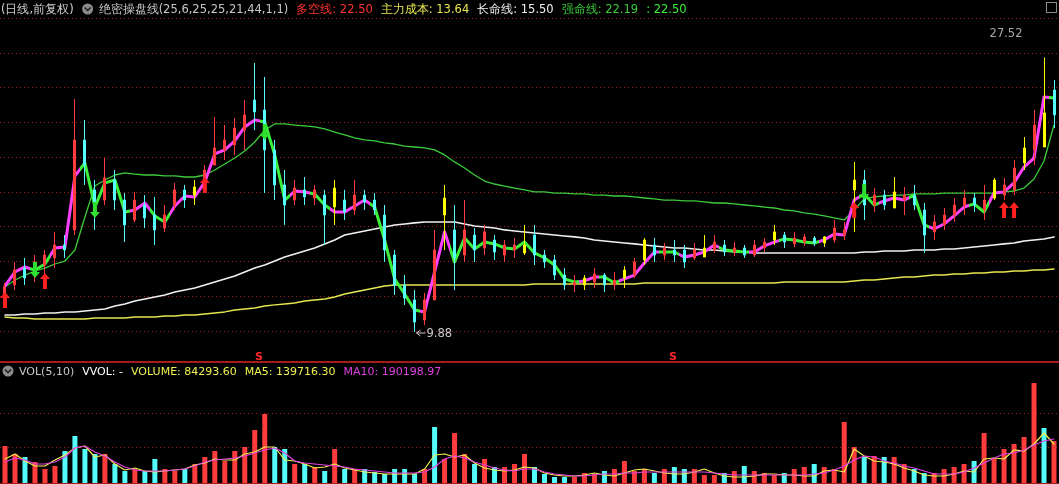 Image resolution: width=1059 pixels, height=484 pixels. I want to click on text: 强命线: 22.19, so click(600, 9).